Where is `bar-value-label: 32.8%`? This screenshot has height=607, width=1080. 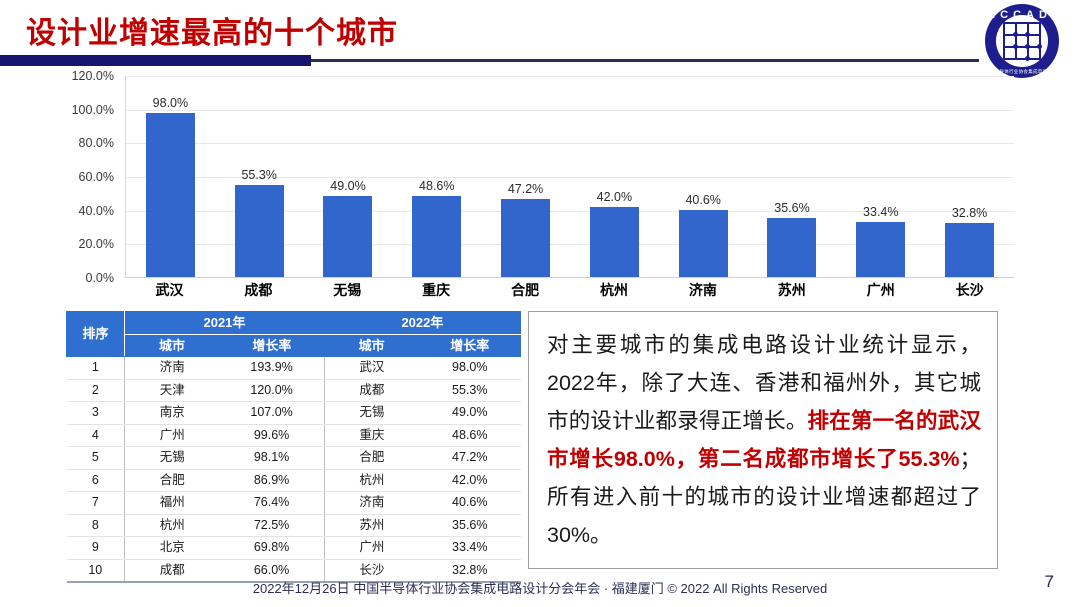
bar-value-label: 32.8% is located at coordinates (969, 212).